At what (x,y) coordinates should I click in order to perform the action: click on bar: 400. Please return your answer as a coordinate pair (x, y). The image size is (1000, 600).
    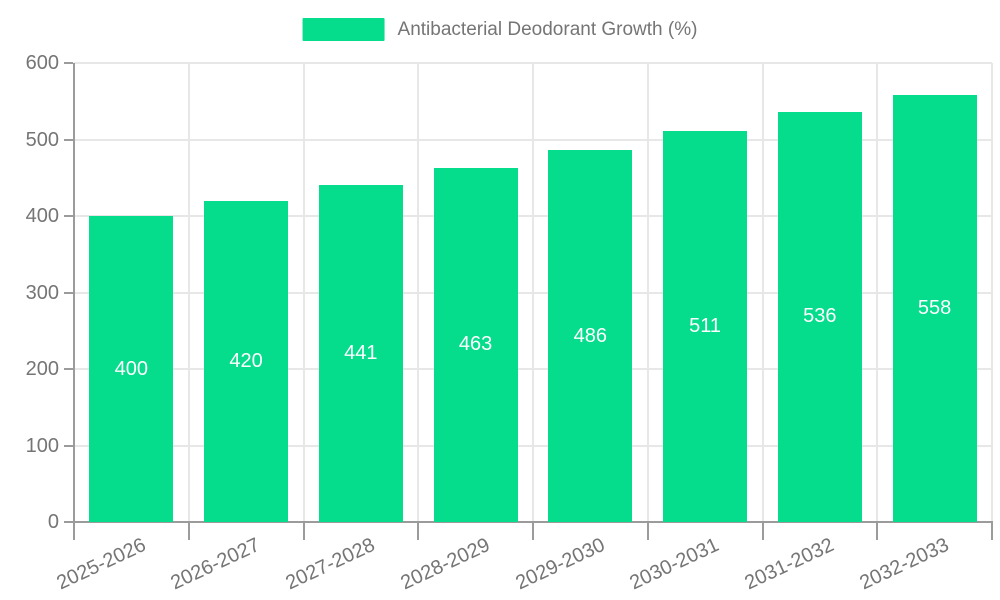
    Looking at the image, I should click on (131, 369).